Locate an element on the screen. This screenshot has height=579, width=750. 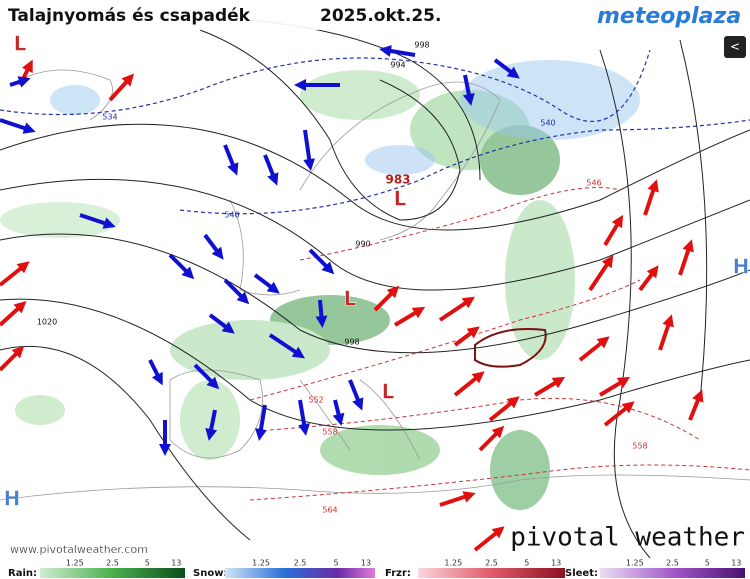
watermark: www.pivotalweather.com is located at coordinates (79, 549).